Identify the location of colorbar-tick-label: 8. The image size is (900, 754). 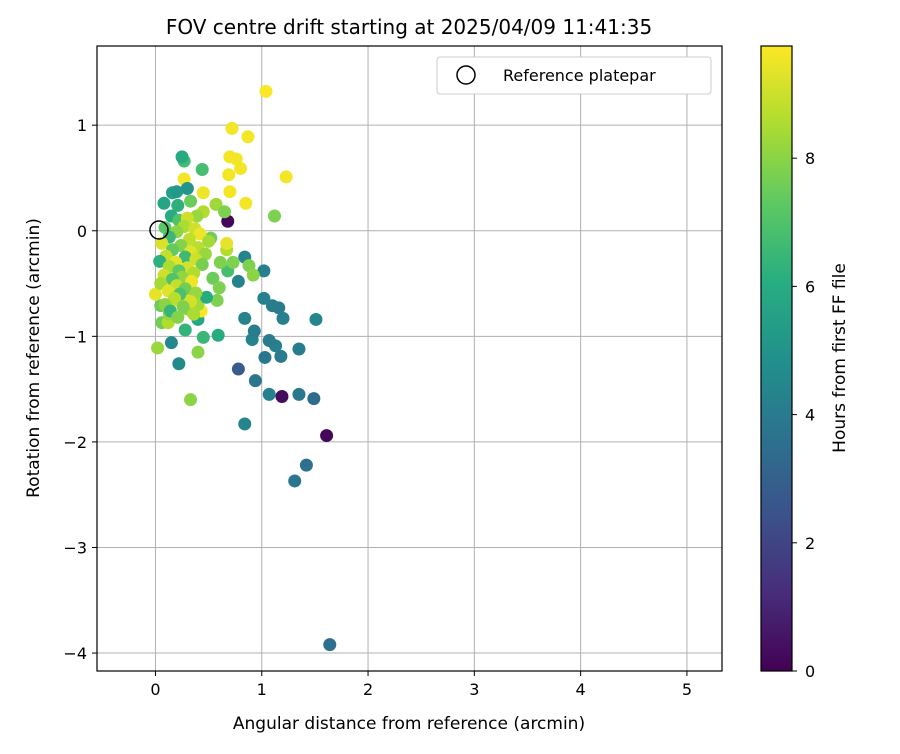
(810, 158).